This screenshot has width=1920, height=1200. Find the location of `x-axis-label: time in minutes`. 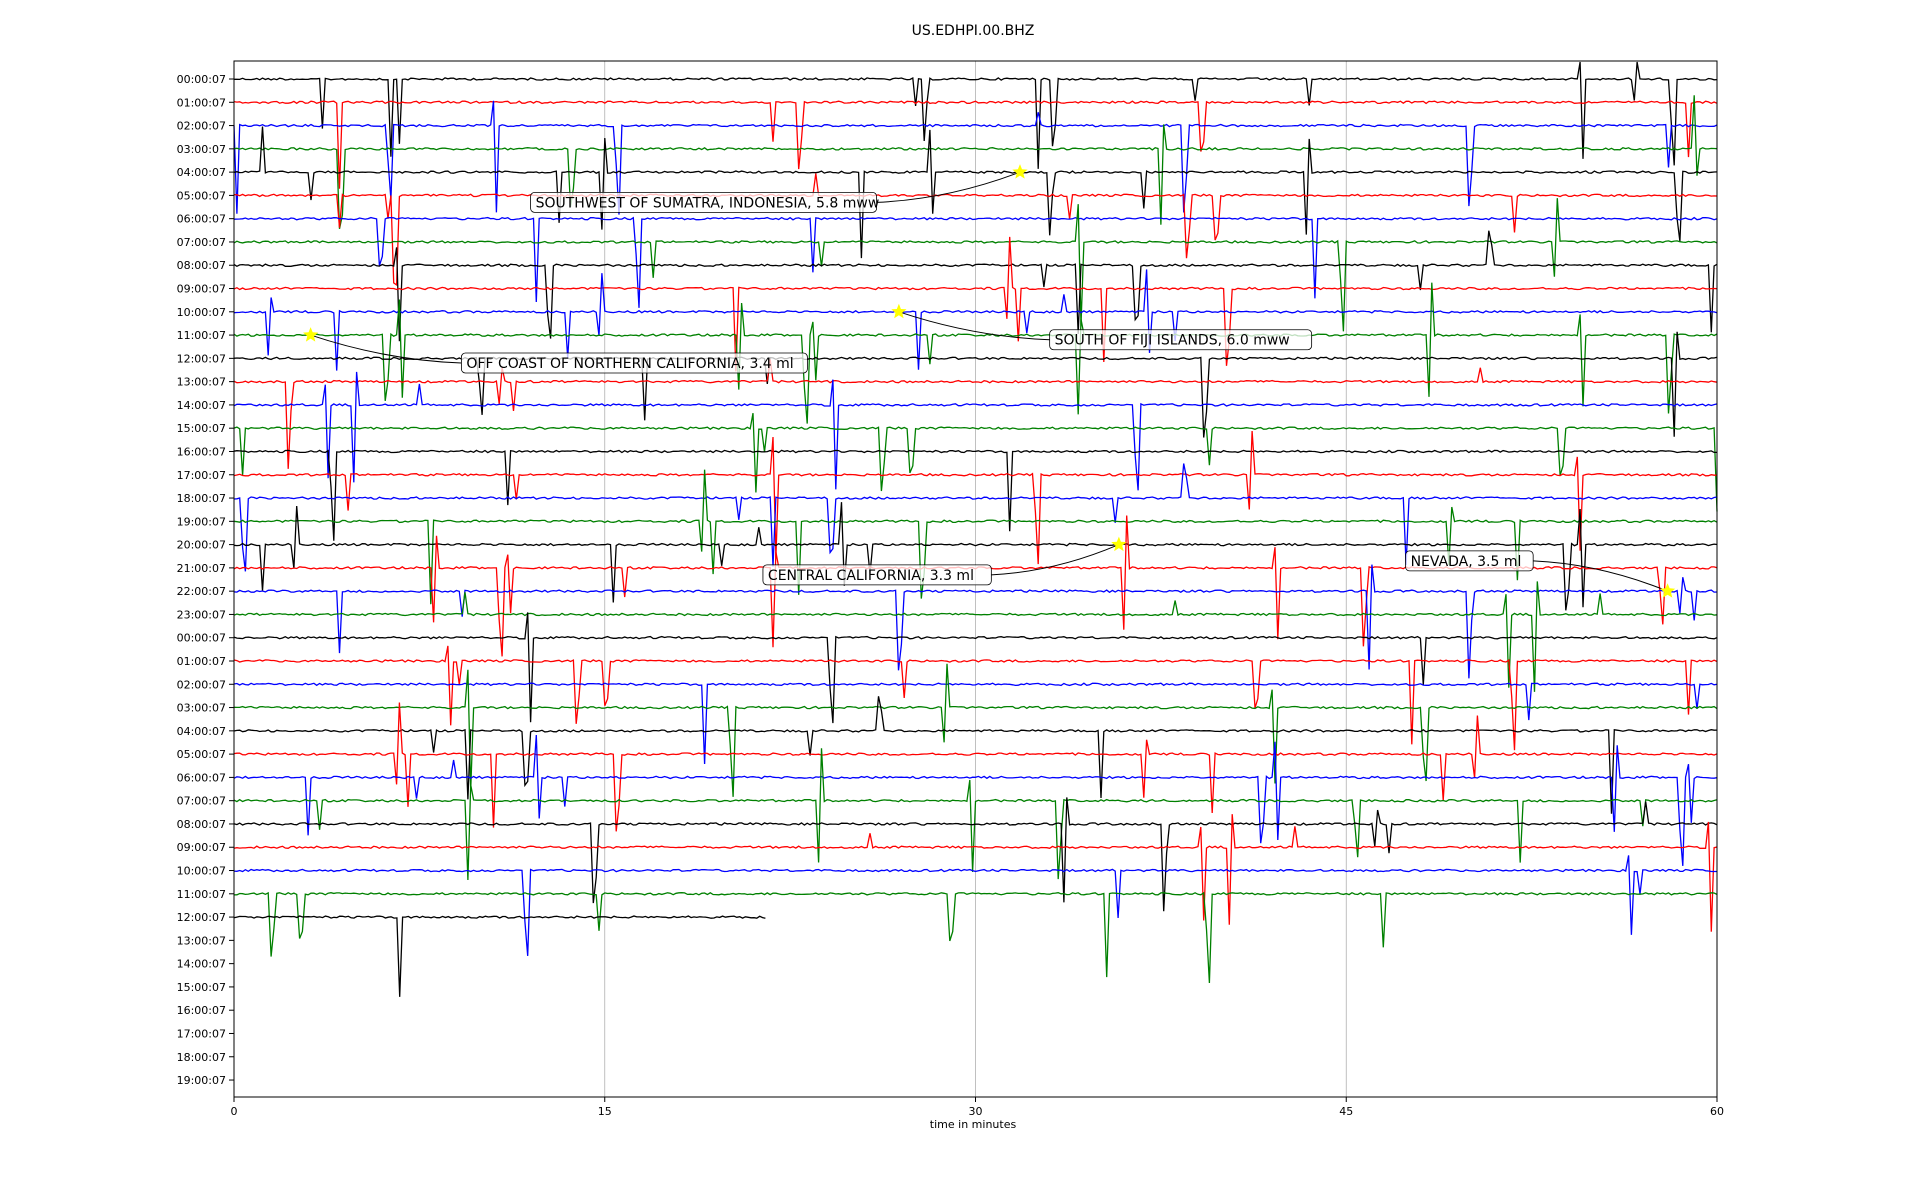

x-axis-label: time in minutes is located at coordinates (973, 1124).